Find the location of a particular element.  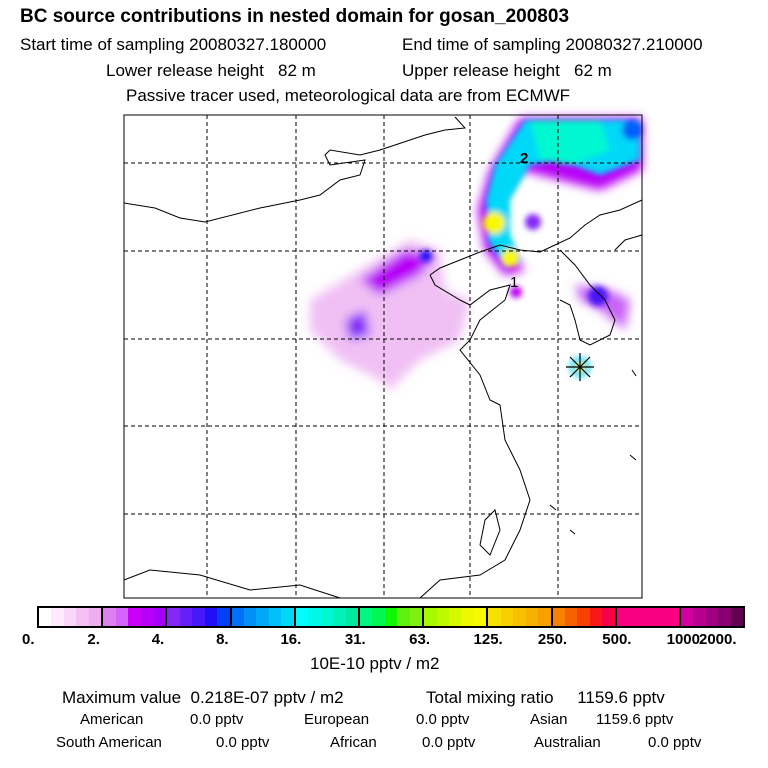

upper-release: Upper release height 62 m is located at coordinates (507, 71).